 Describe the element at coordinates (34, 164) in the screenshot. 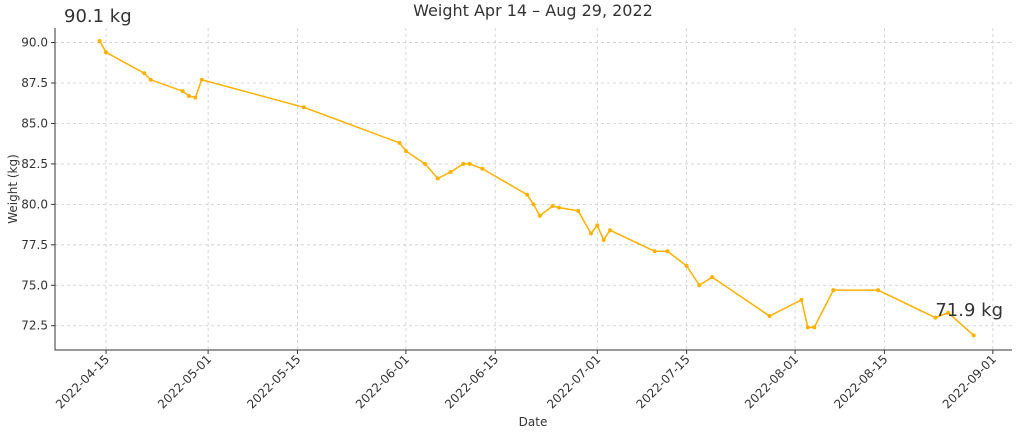

I see `y-tick-label: 82.5` at that location.